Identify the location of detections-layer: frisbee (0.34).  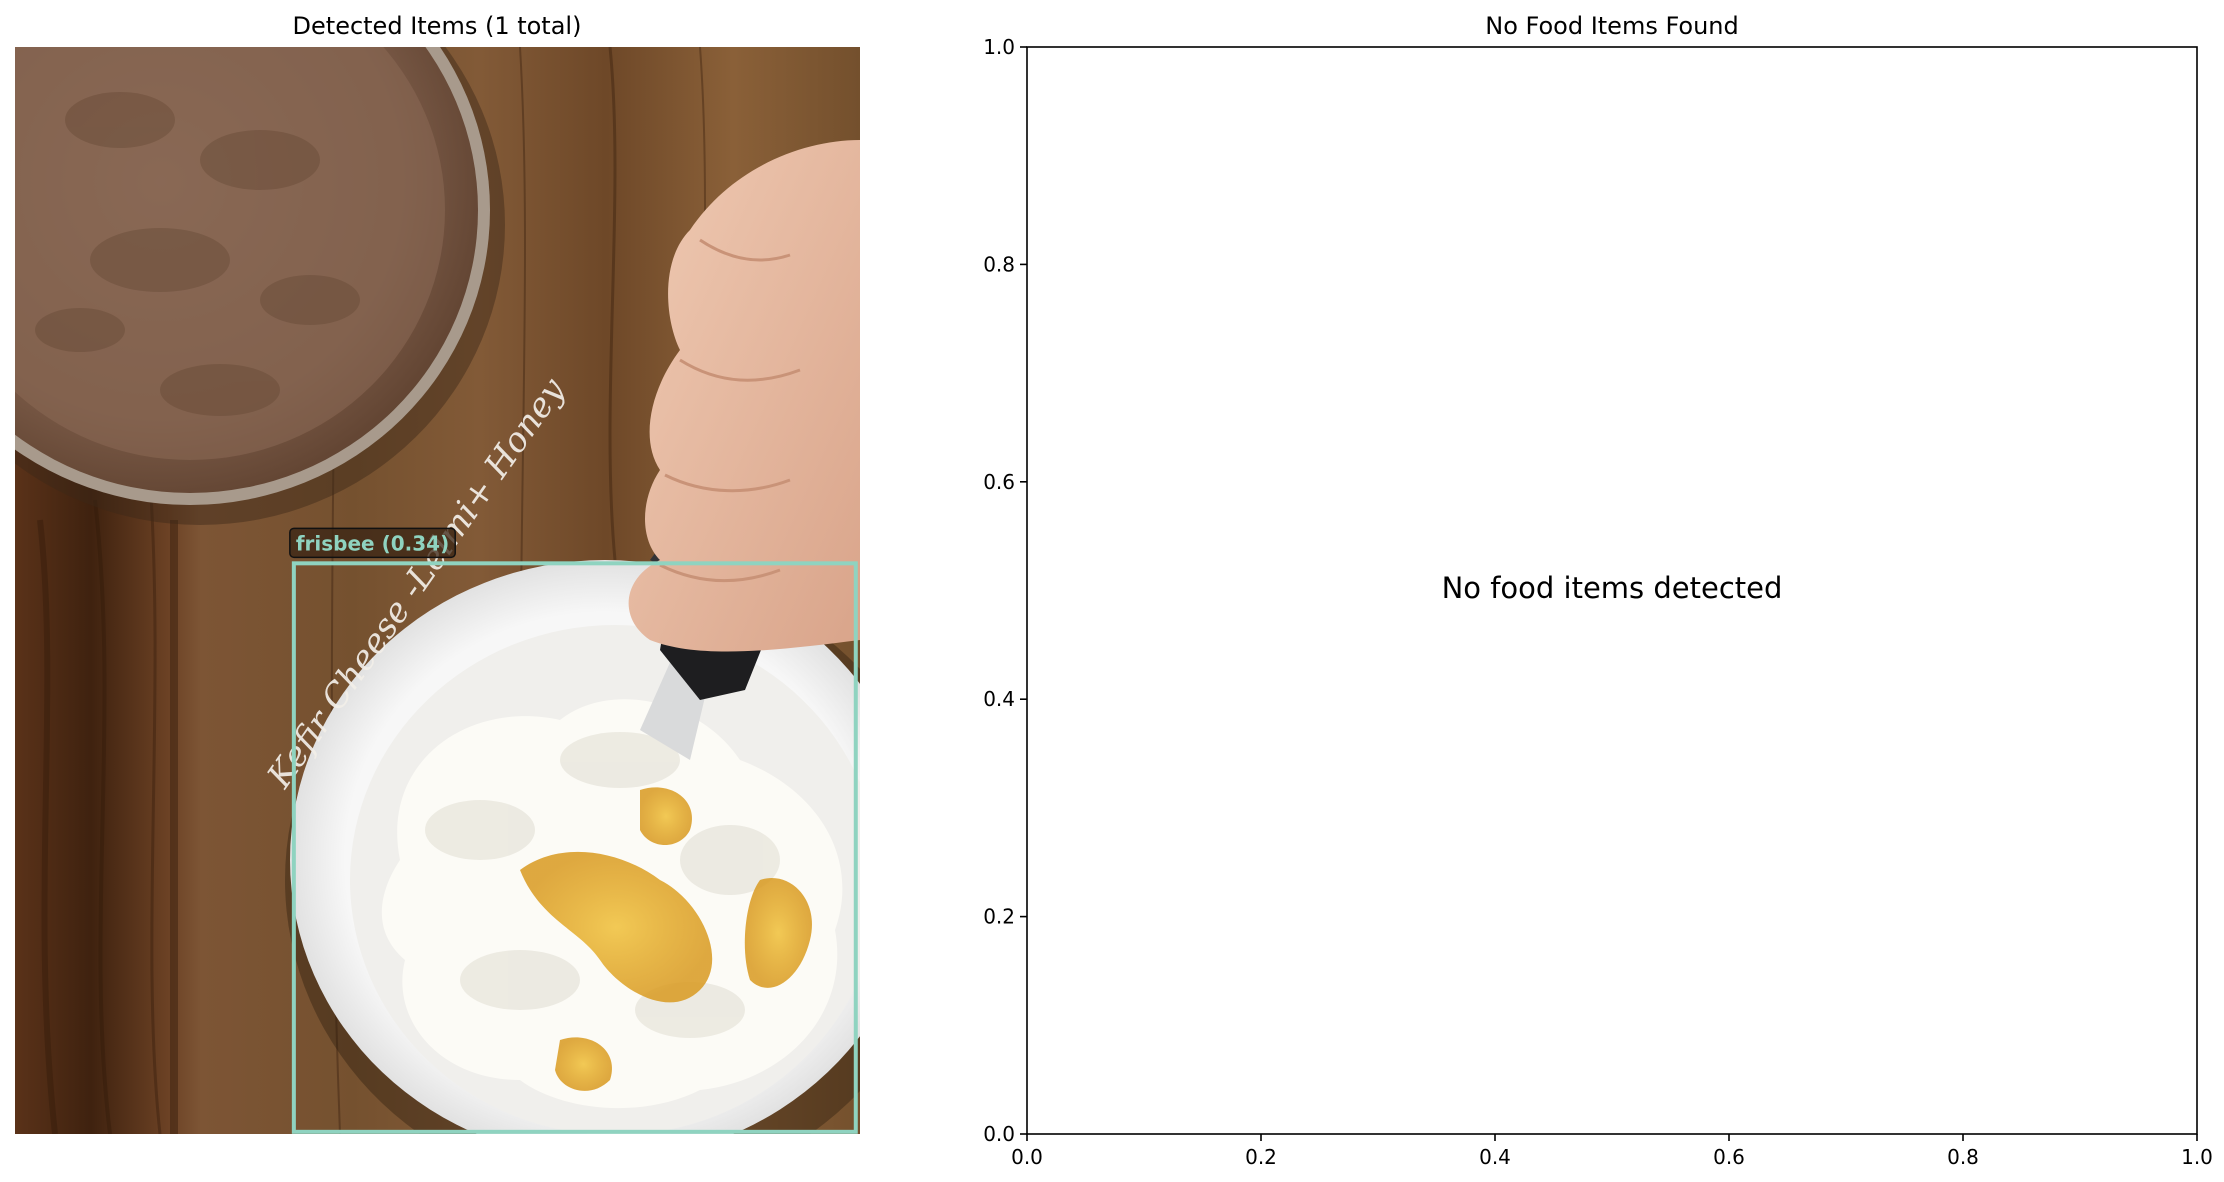
(573, 830).